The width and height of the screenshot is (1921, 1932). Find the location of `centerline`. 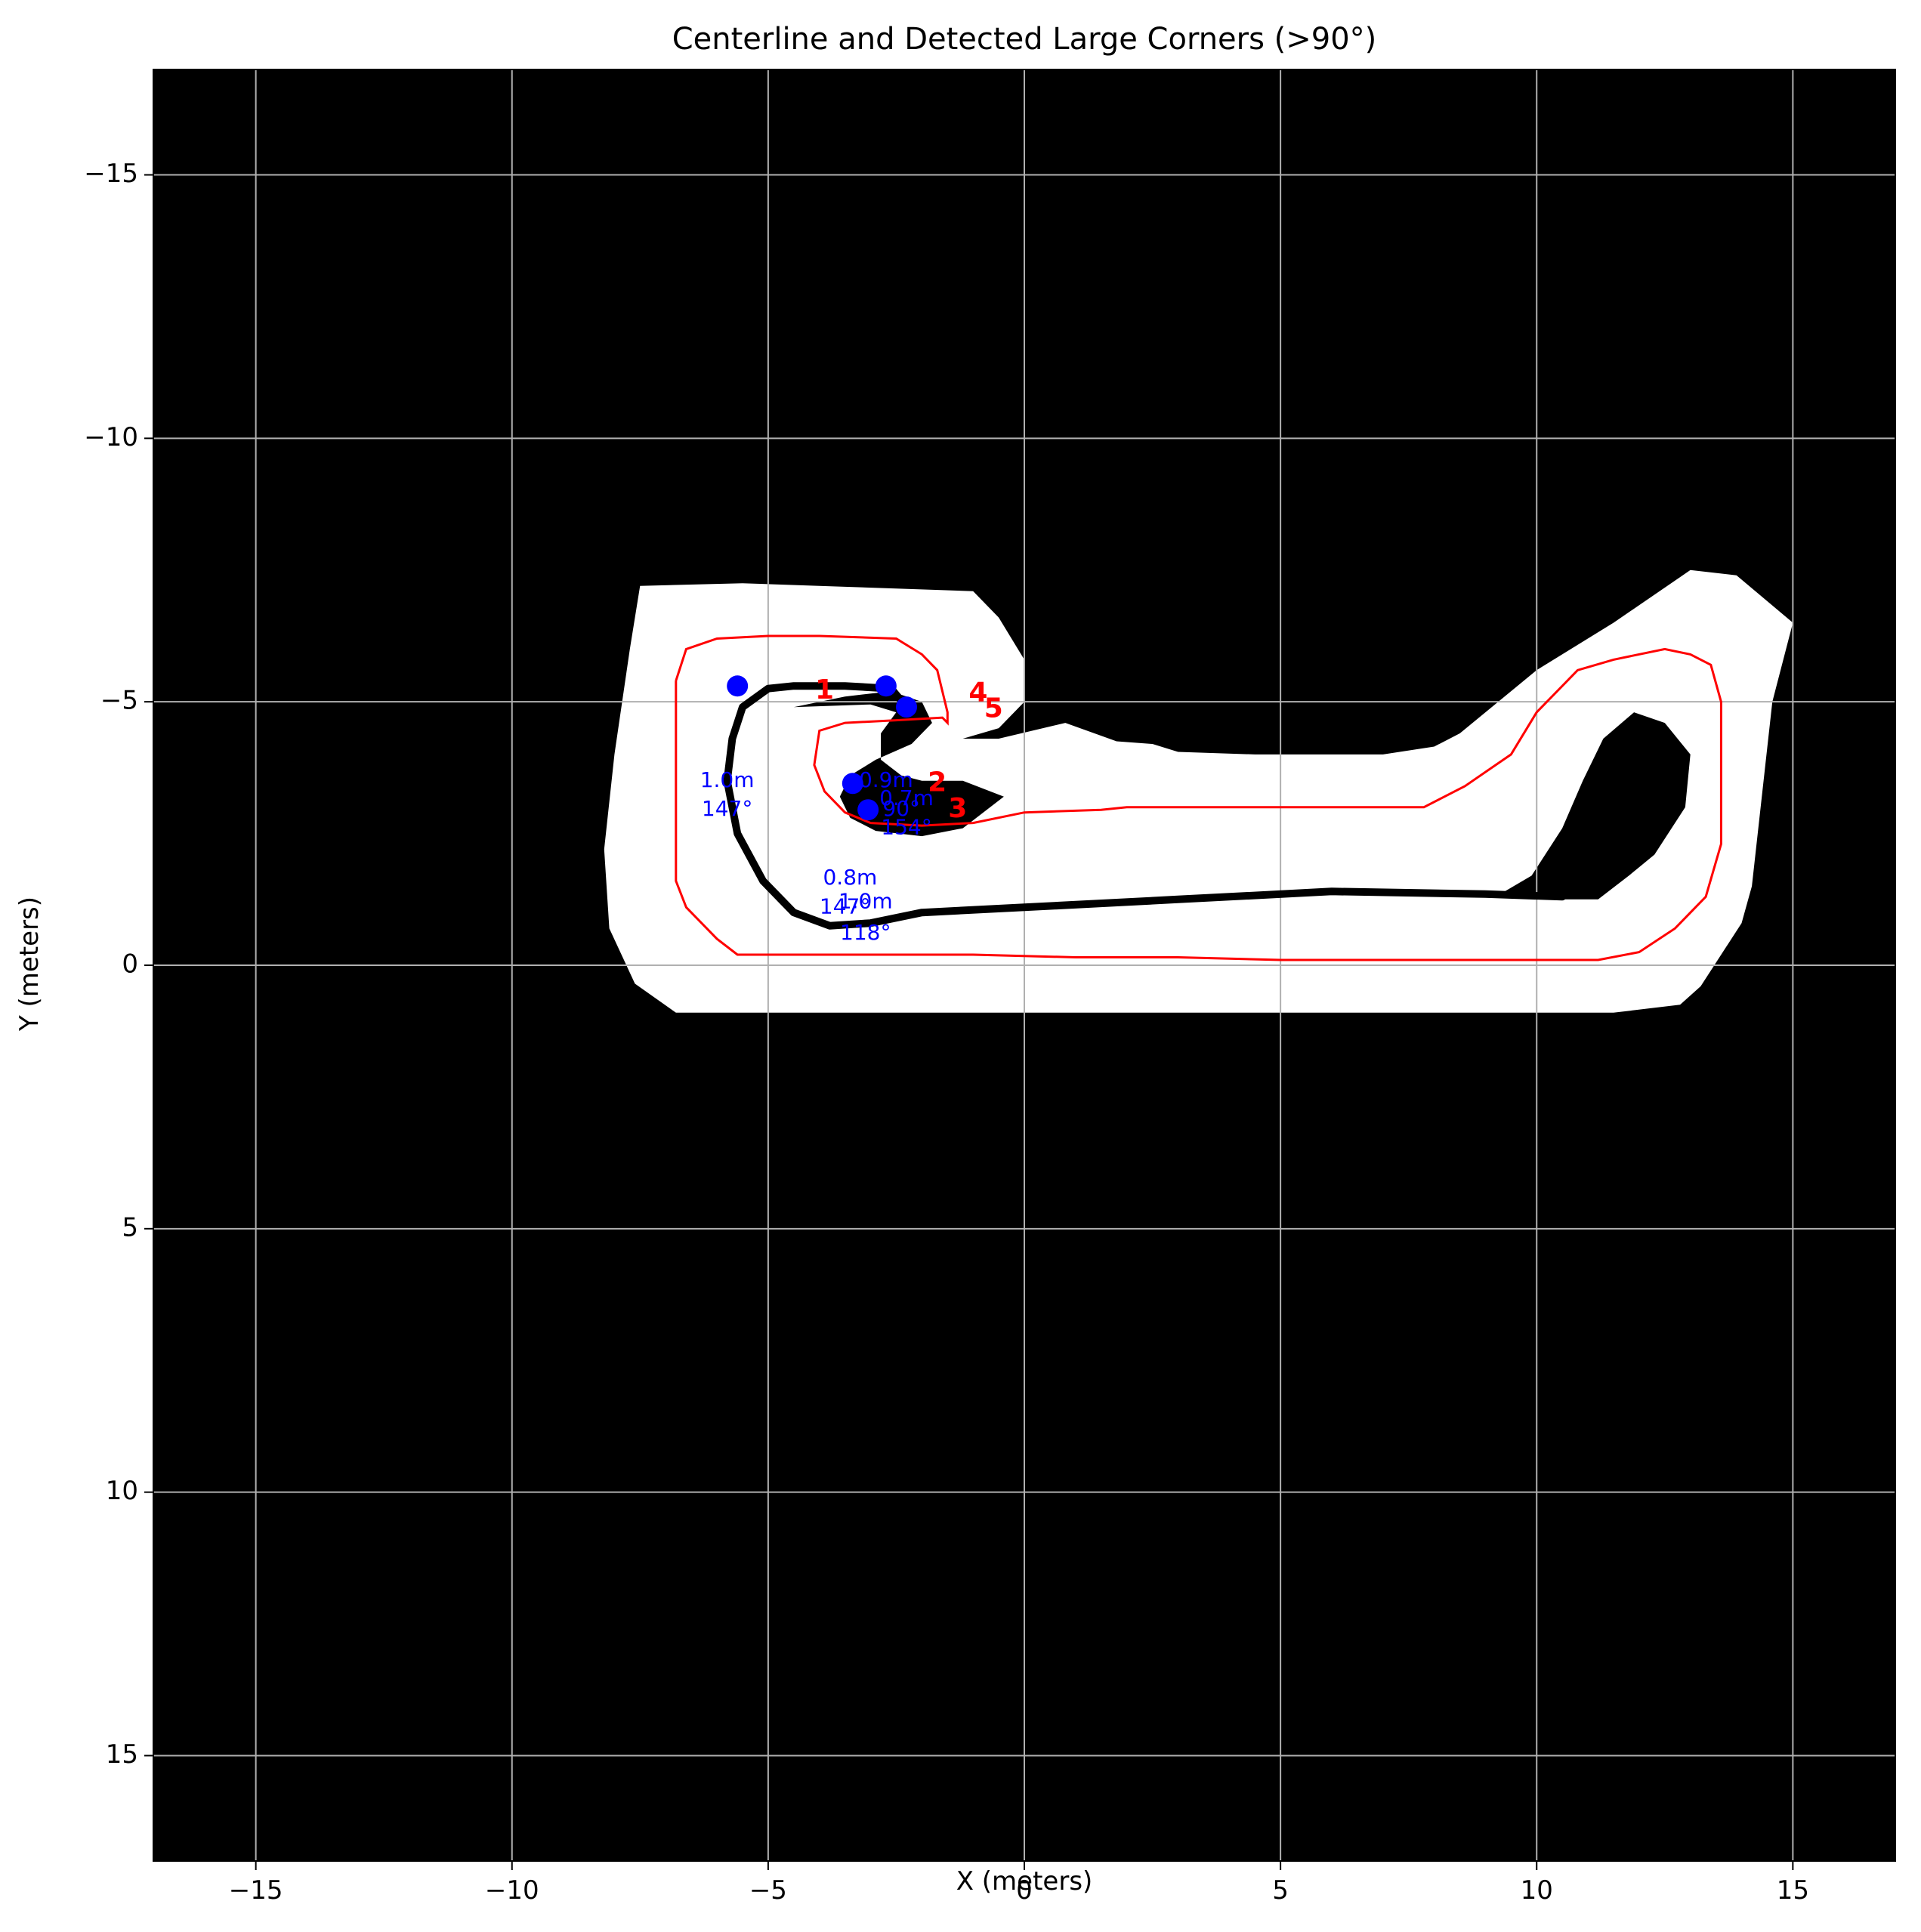

centerline is located at coordinates (1198, 797).